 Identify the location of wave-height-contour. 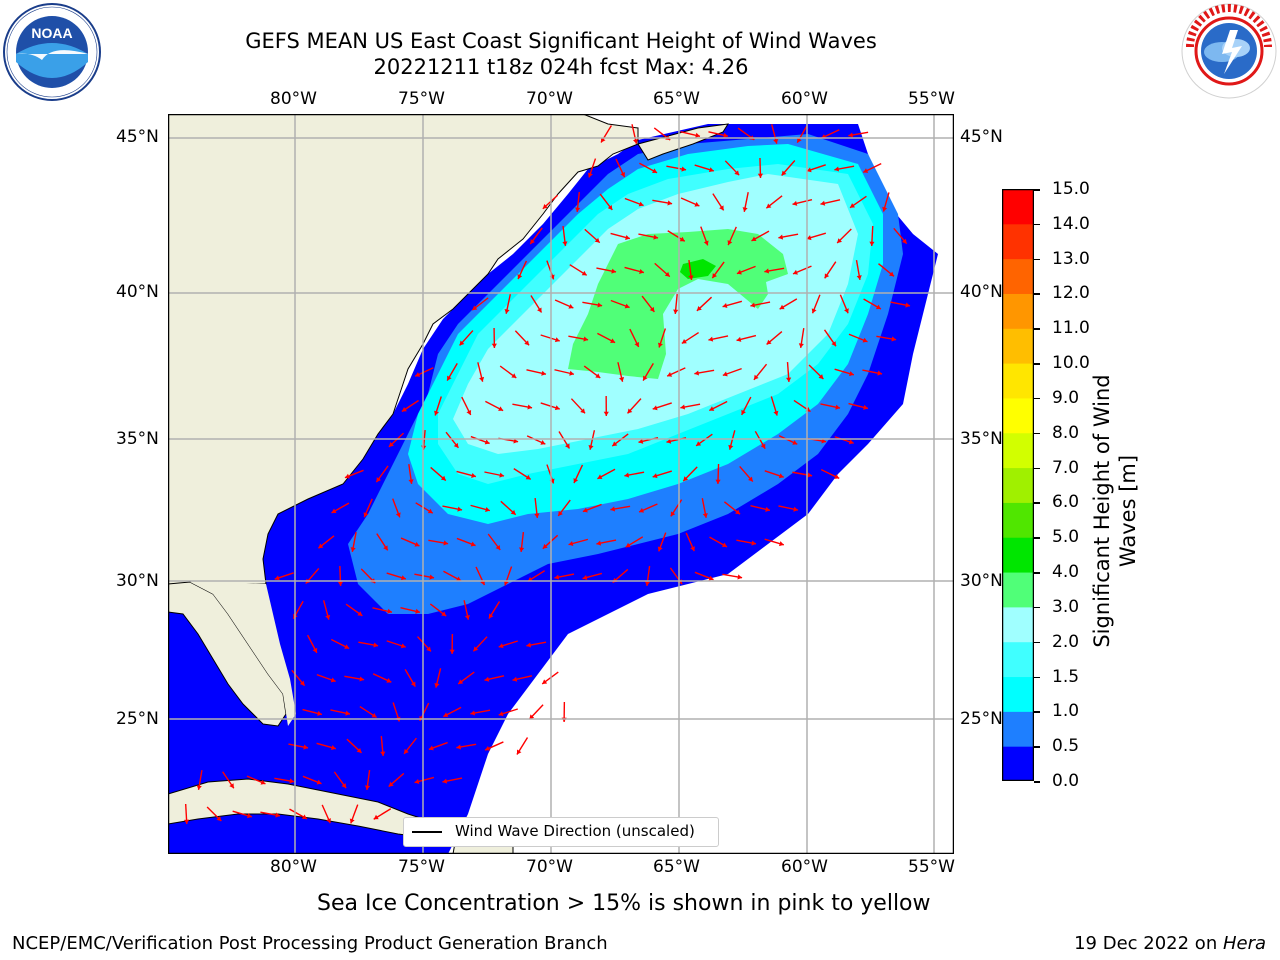
(678, 304).